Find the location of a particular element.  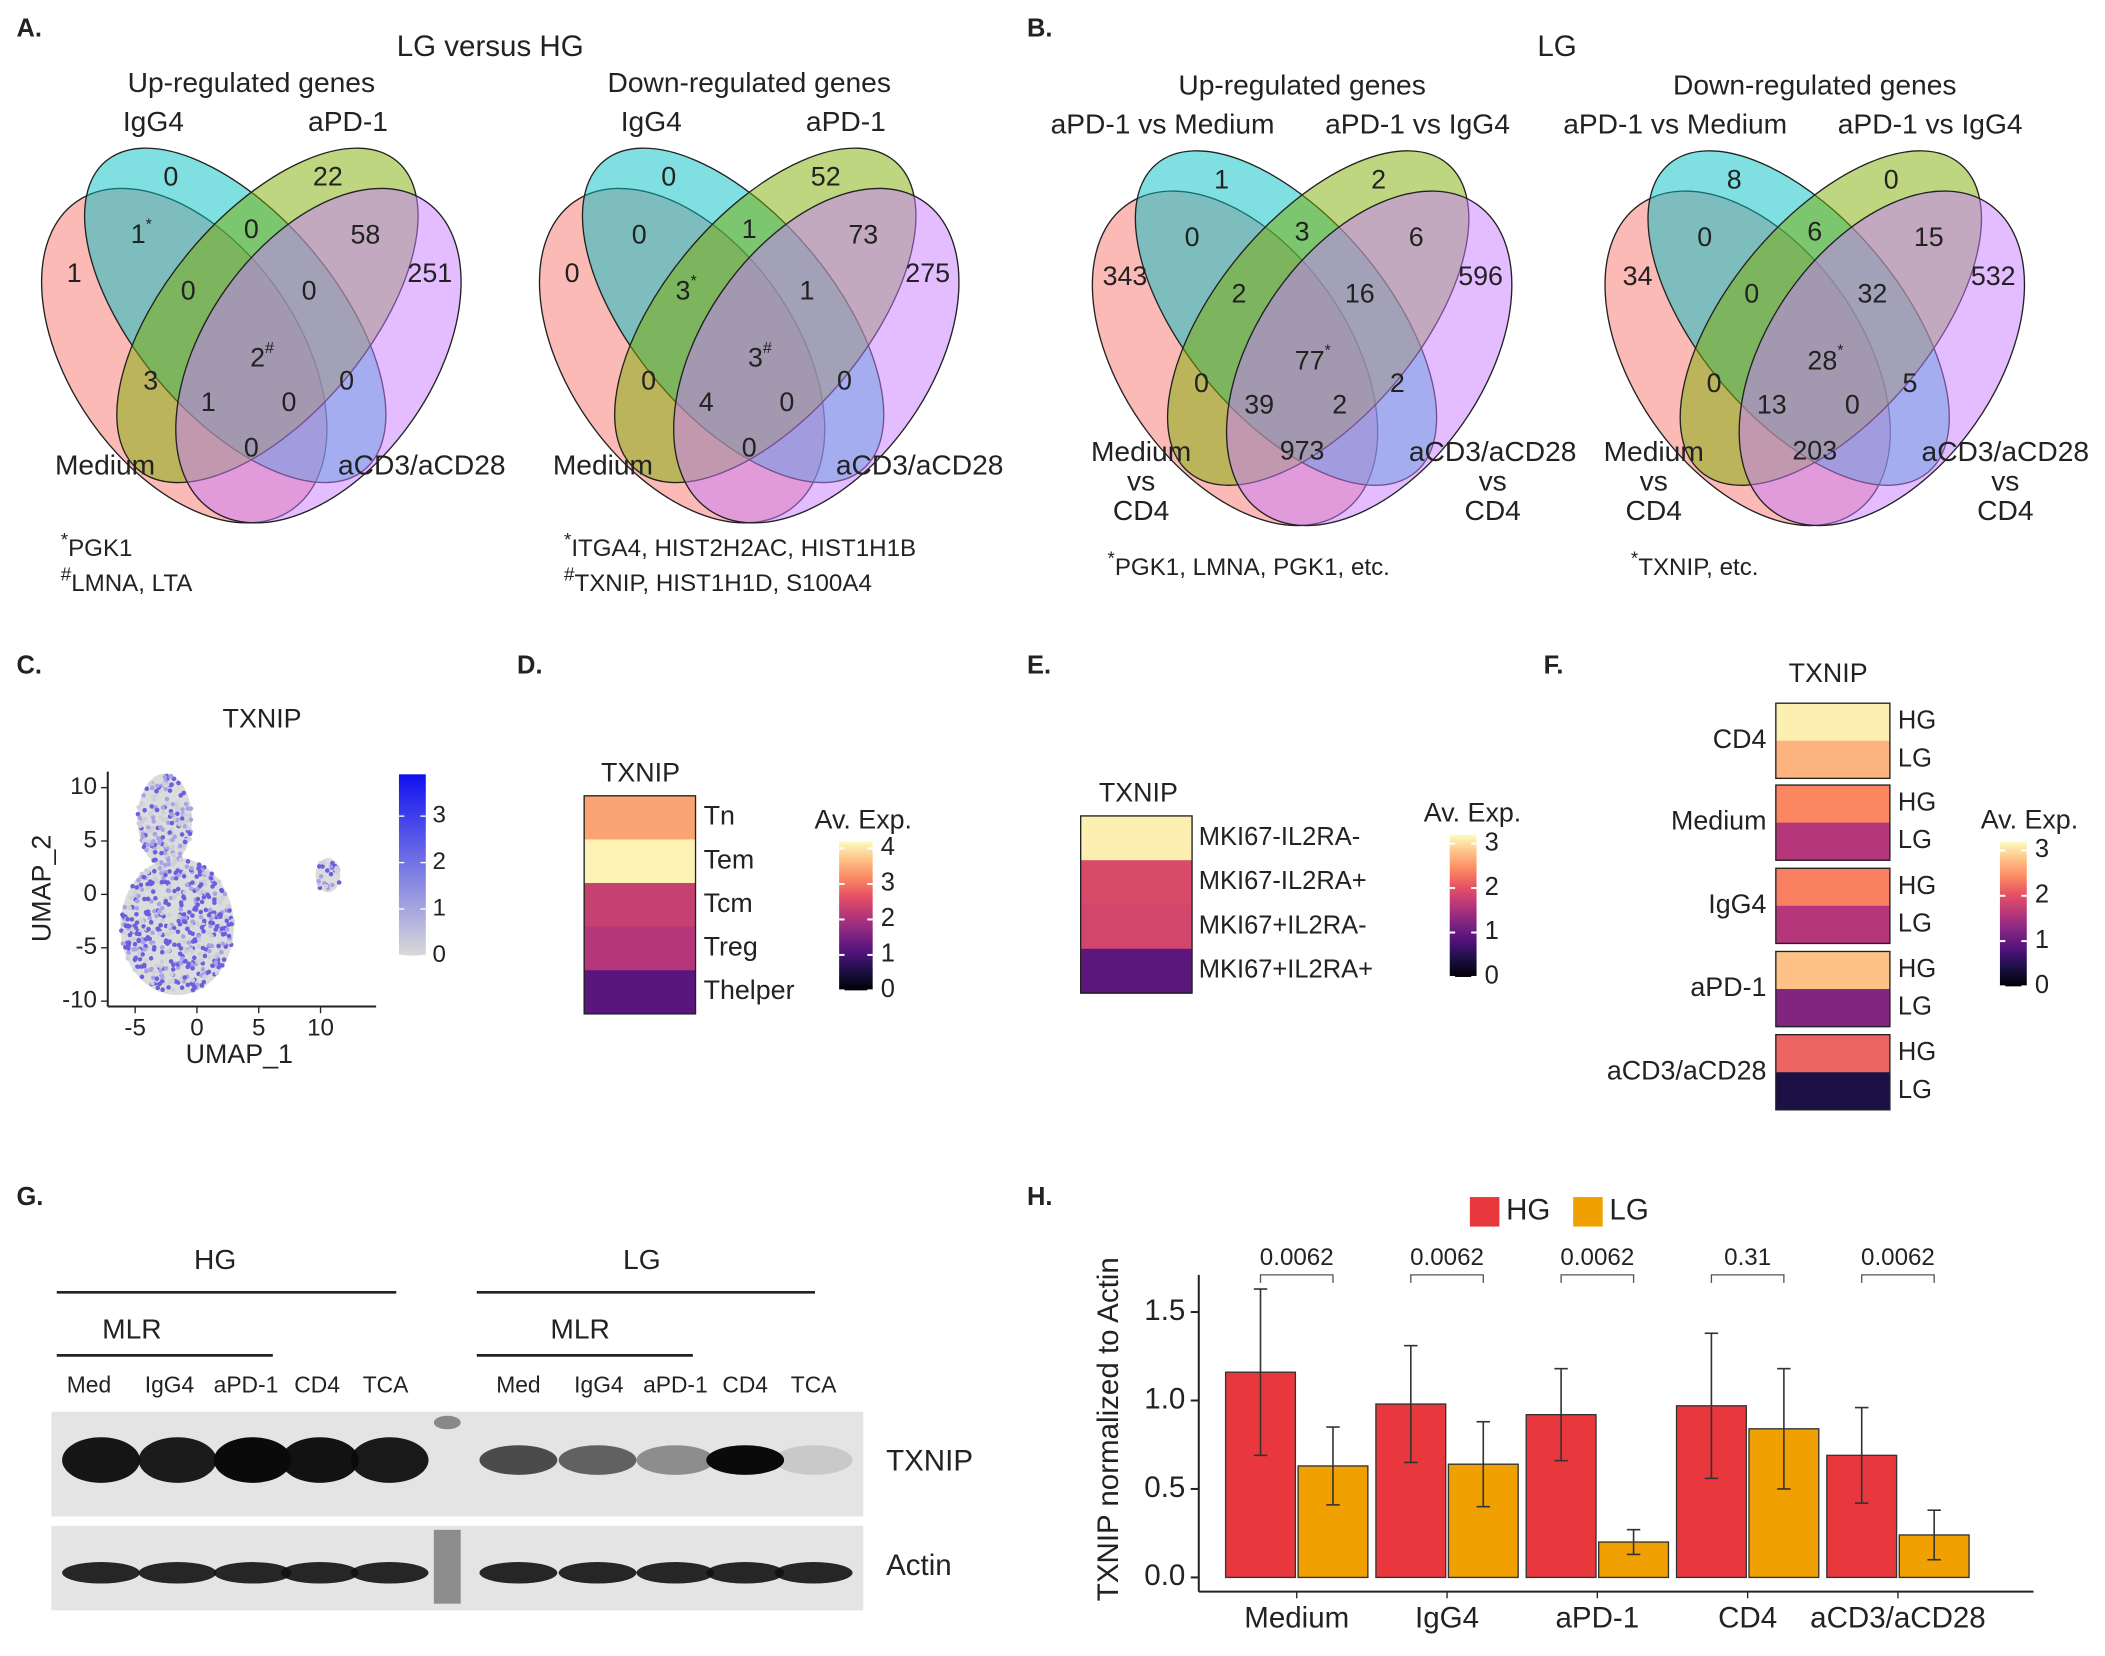

footnote-mark: # is located at coordinates (66, 574).